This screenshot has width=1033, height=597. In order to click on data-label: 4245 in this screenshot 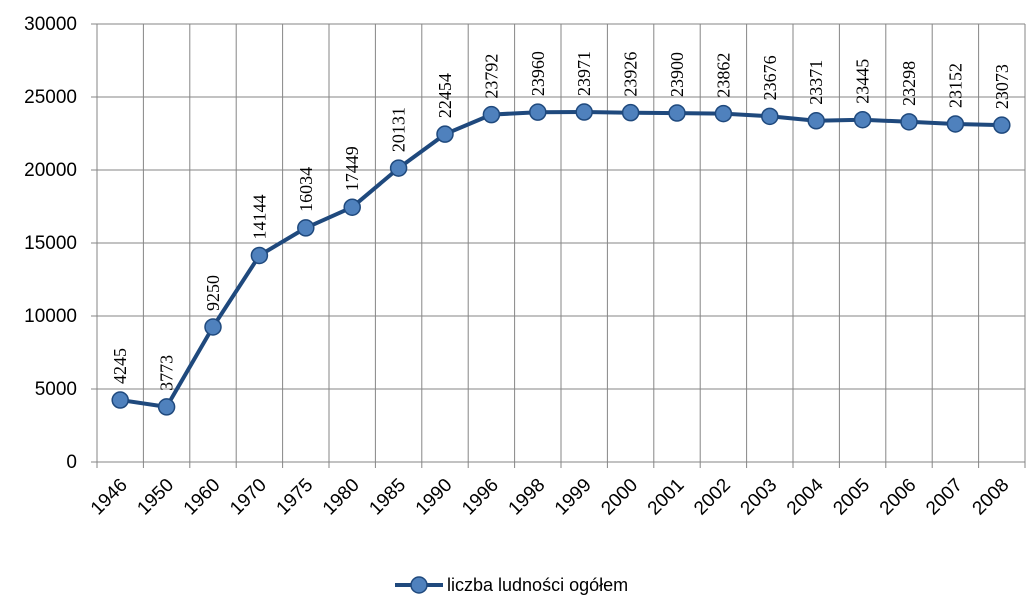, I will do `click(120, 366)`.